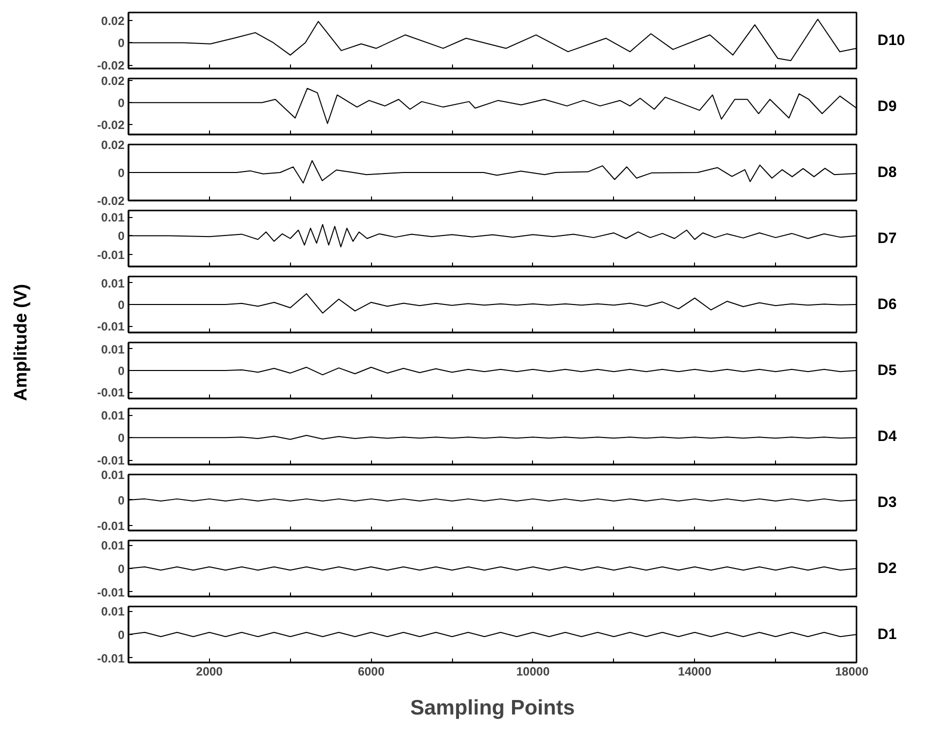 Image resolution: width=928 pixels, height=747 pixels. Describe the element at coordinates (887, 568) in the screenshot. I see `series-label: D2` at that location.